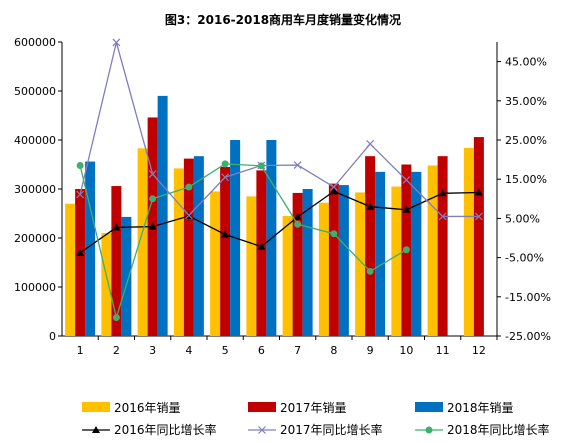 The image size is (567, 443). I want to click on legend-label: 2016年同比增长率, so click(165, 429).